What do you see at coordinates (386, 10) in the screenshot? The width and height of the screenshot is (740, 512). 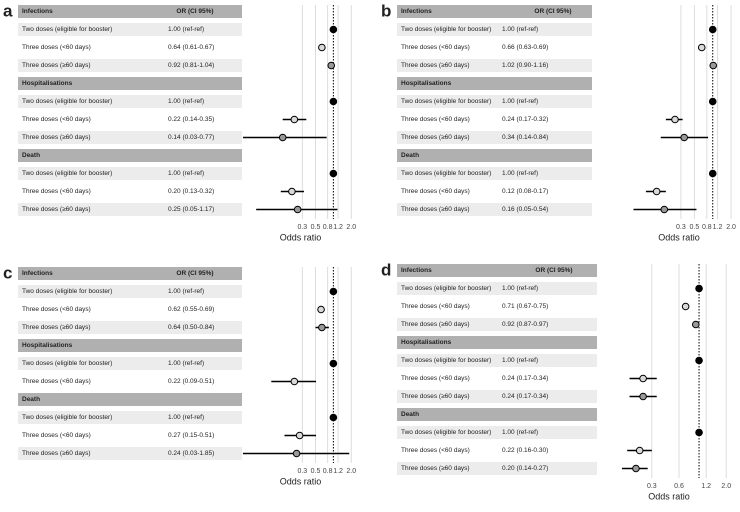 I see `panel-label: b` at bounding box center [386, 10].